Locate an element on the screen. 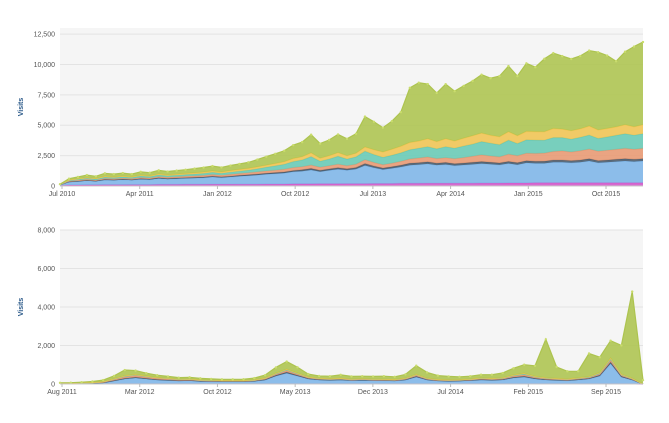 This screenshot has width=669, height=423. x-tick-label: Apr 2011 is located at coordinates (140, 194).